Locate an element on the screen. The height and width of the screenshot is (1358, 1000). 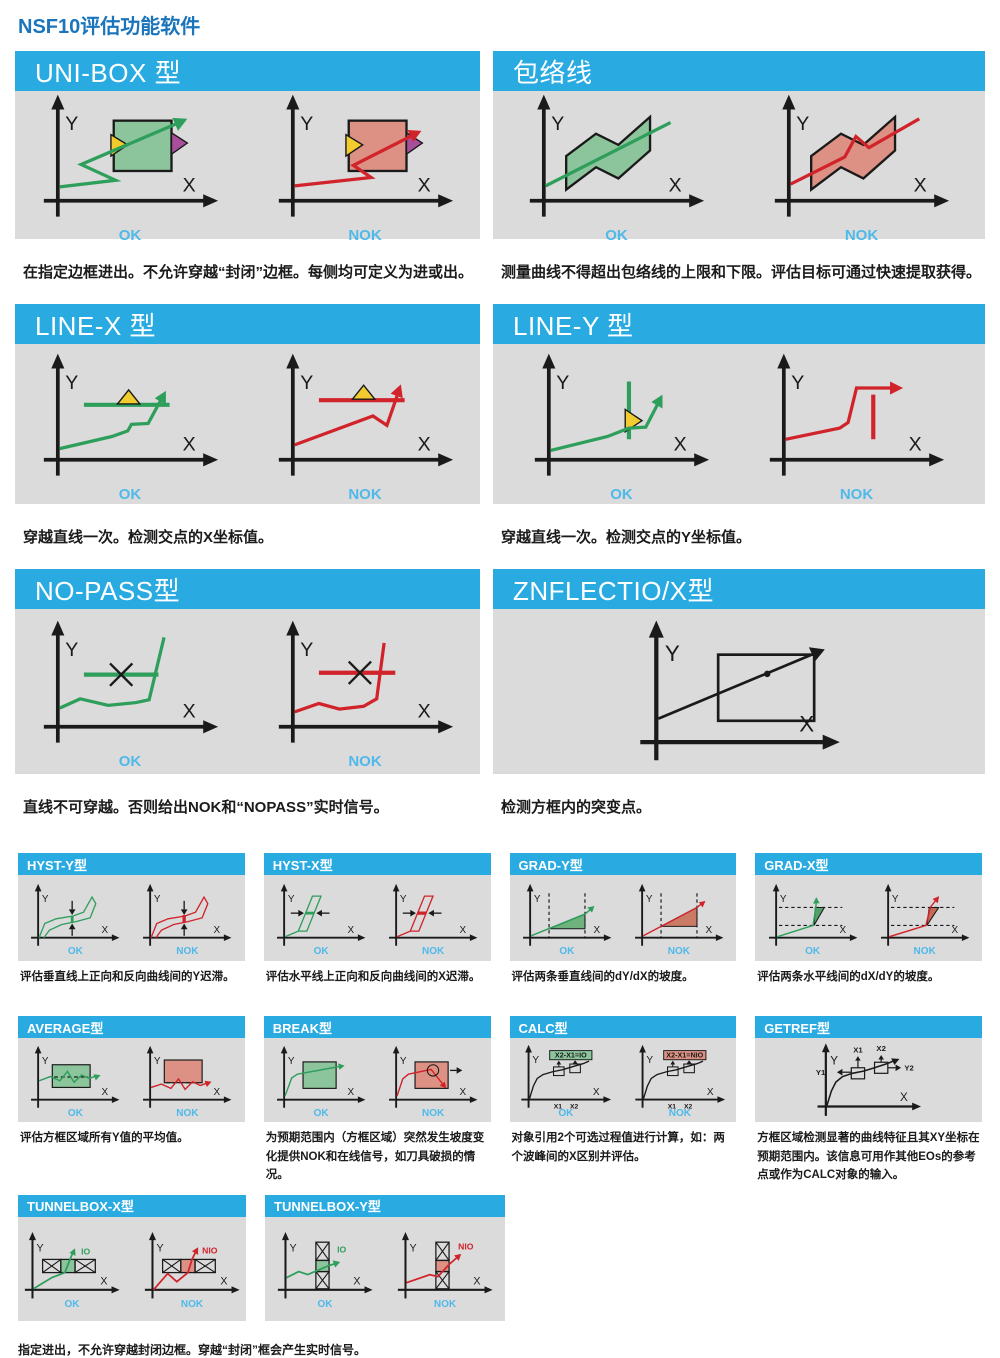
panel-grady-body: OK NOK is located at coordinates (623, 918).